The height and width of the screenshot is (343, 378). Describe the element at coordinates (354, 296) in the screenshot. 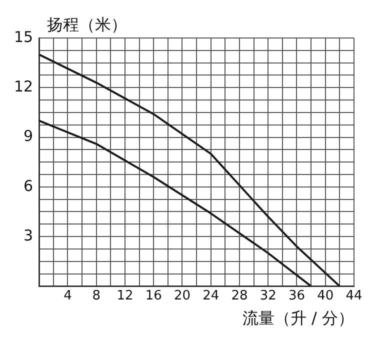

I see `x-tick-label: 44` at that location.